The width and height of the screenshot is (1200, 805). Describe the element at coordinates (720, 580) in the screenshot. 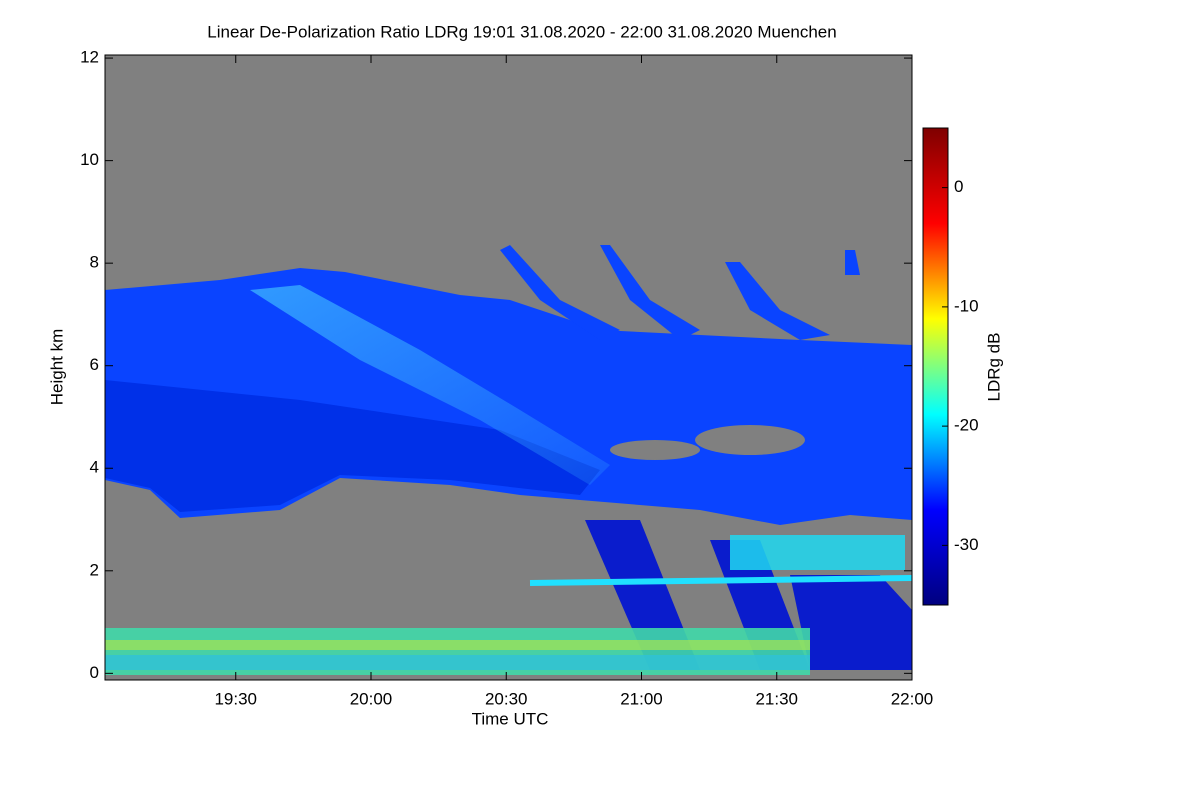

I see `aerosol-layer` at that location.